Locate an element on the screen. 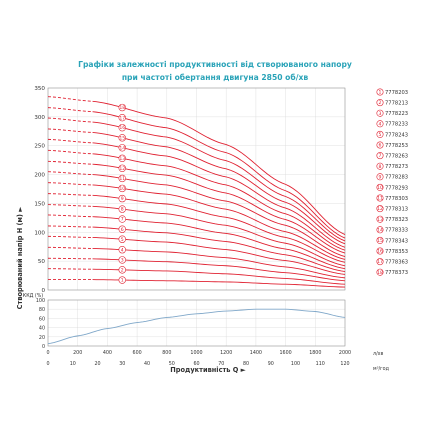  x-tick-label-m3h: 0 is located at coordinates (47, 364).